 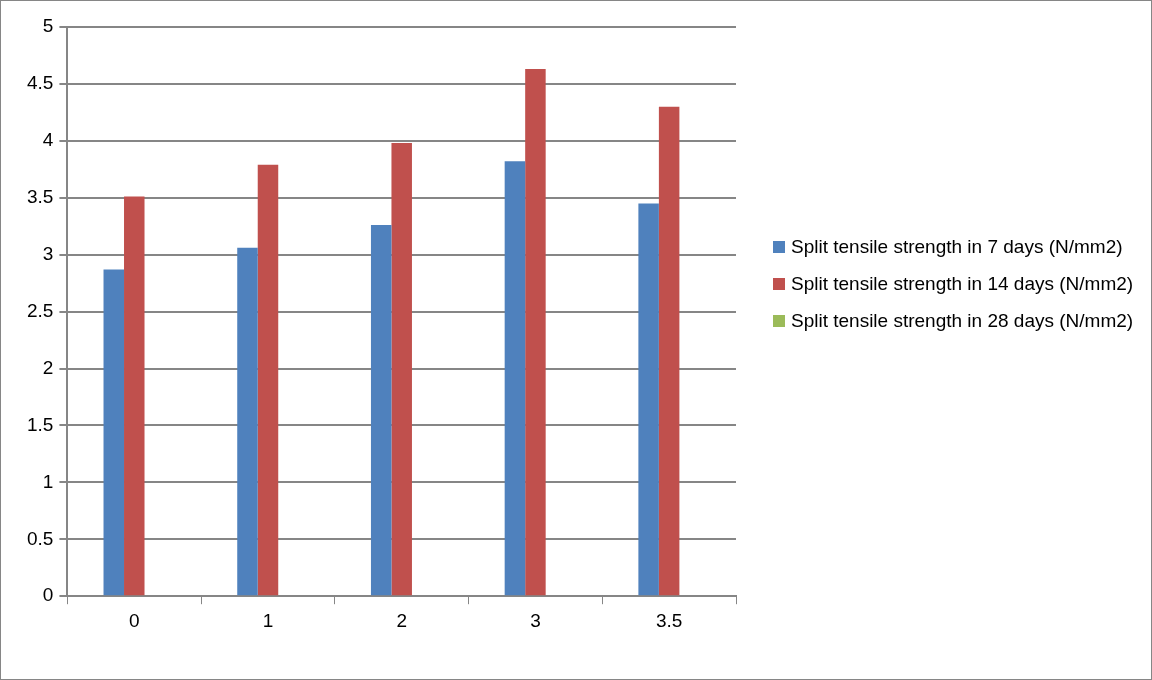 What do you see at coordinates (48, 26) in the screenshot?
I see `y-tick-label: 5` at bounding box center [48, 26].